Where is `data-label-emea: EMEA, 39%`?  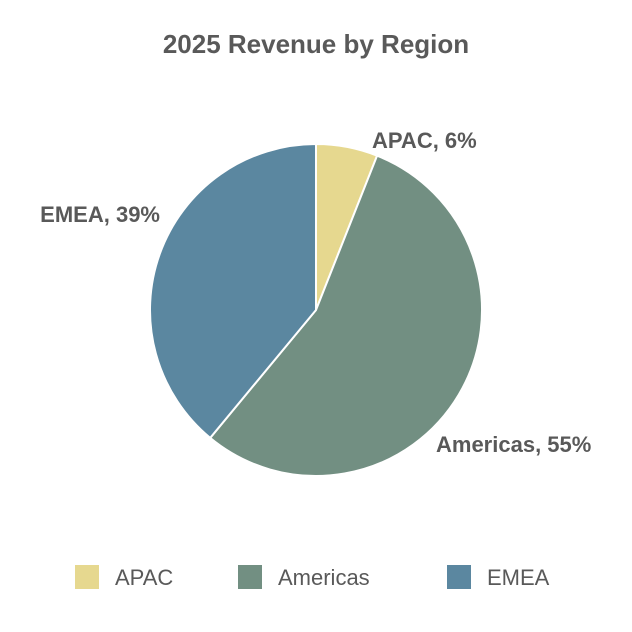 data-label-emea: EMEA, 39% is located at coordinates (100, 214).